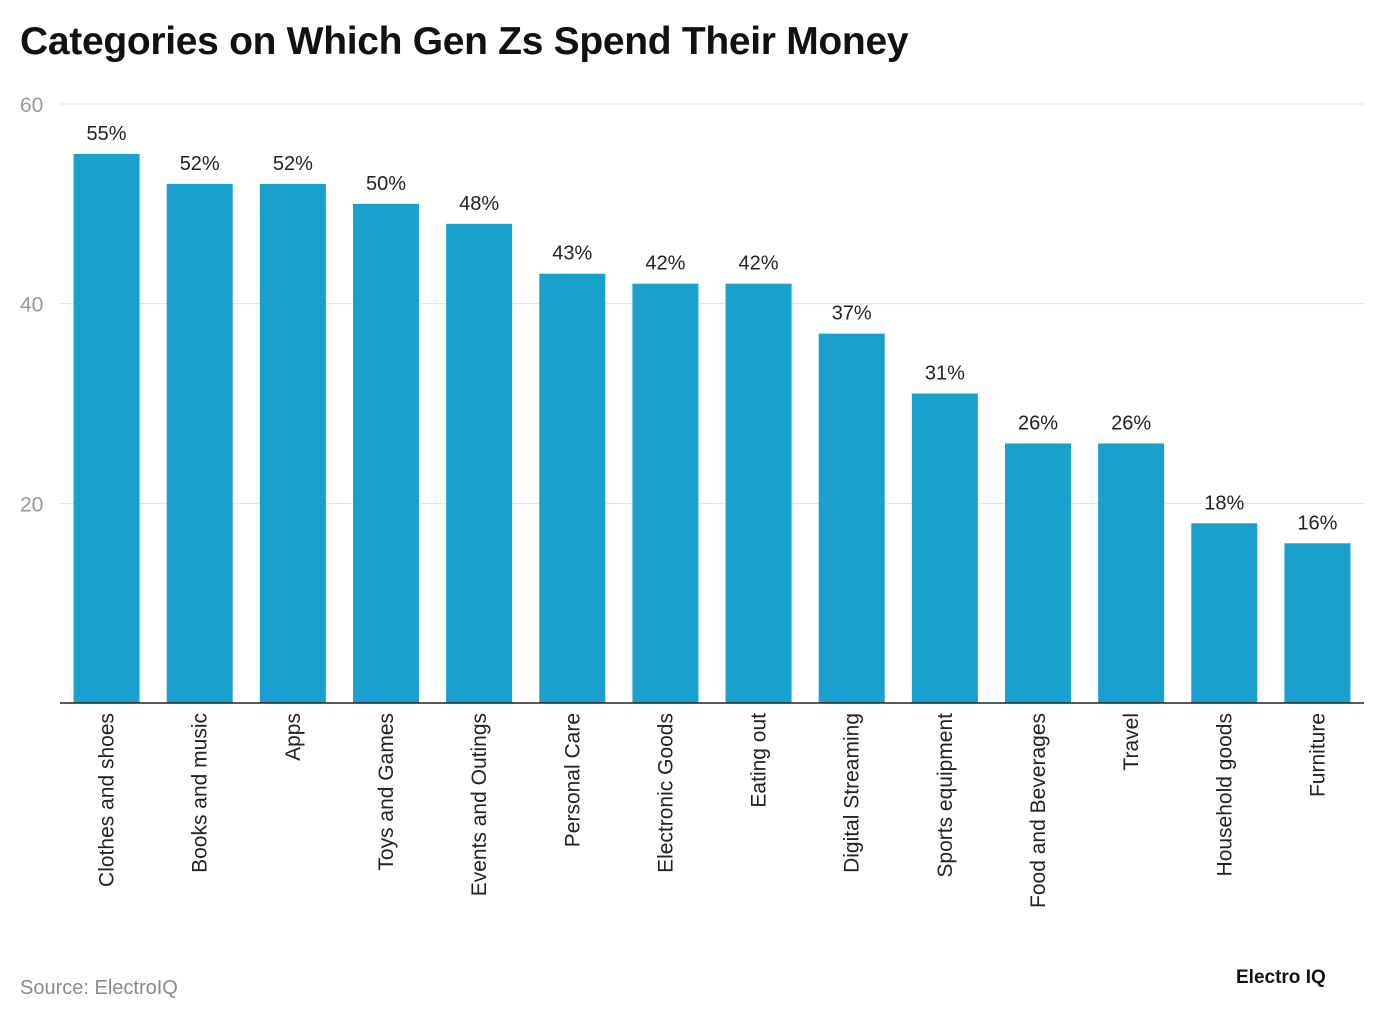 The image size is (1384, 1024). I want to click on data-label: 37%, so click(852, 314).